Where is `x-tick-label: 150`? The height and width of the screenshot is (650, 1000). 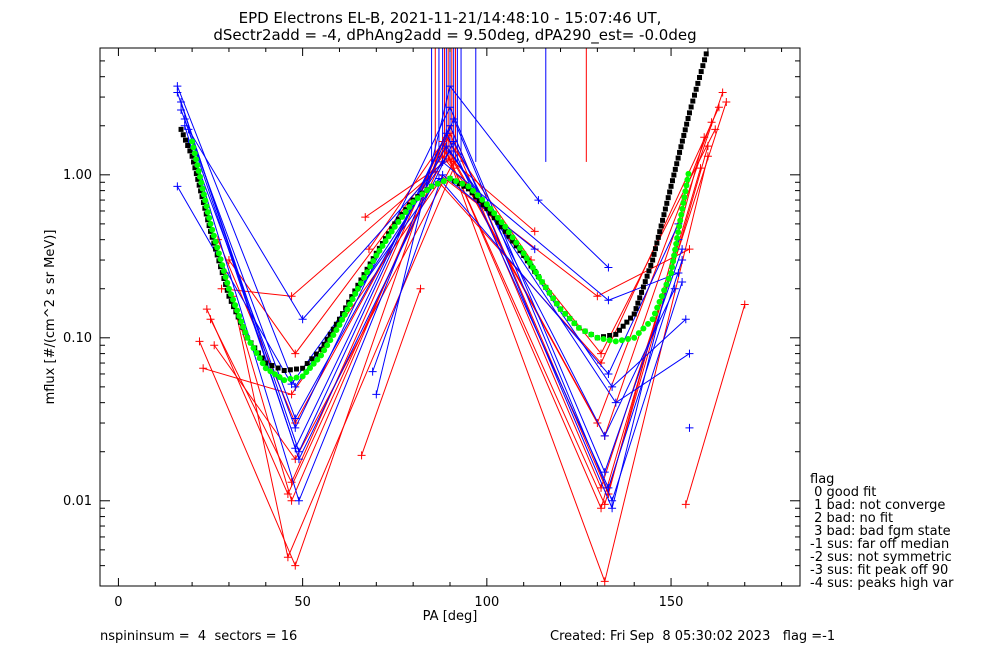 x-tick-label: 150 is located at coordinates (671, 602).